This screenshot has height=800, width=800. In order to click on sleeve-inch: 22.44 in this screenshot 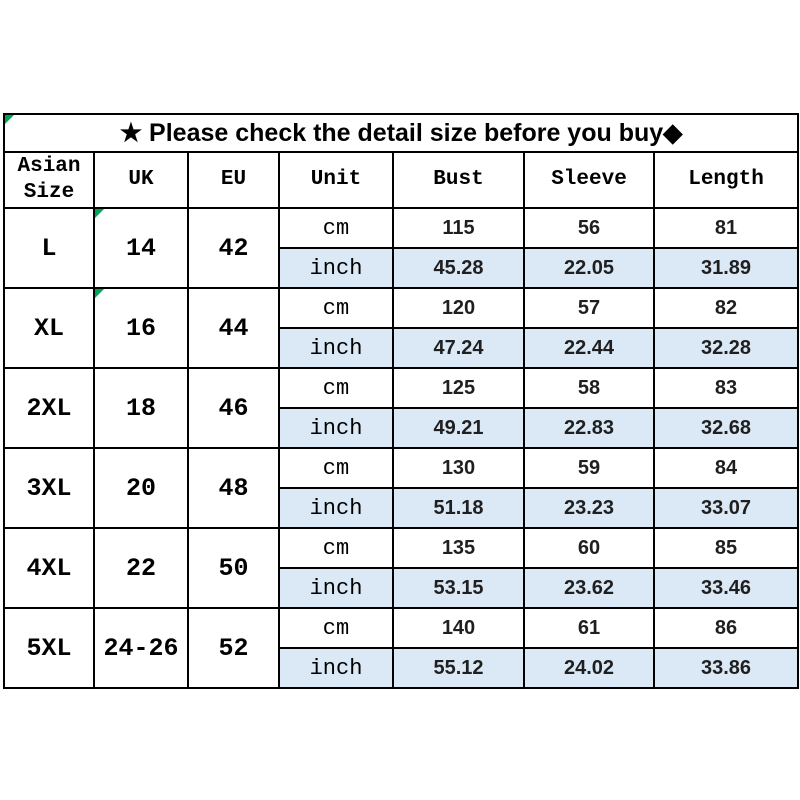, I will do `click(589, 348)`.